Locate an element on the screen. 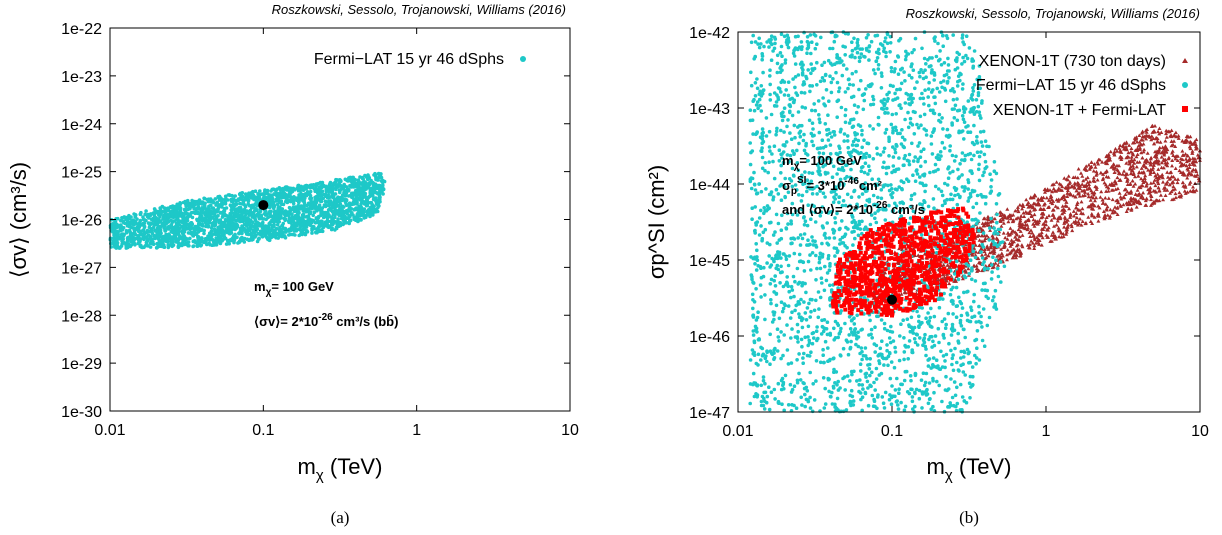 Image resolution: width=1222 pixels, height=535 pixels. panel-a-y-tick-label: 1e-25 is located at coordinates (81, 173).